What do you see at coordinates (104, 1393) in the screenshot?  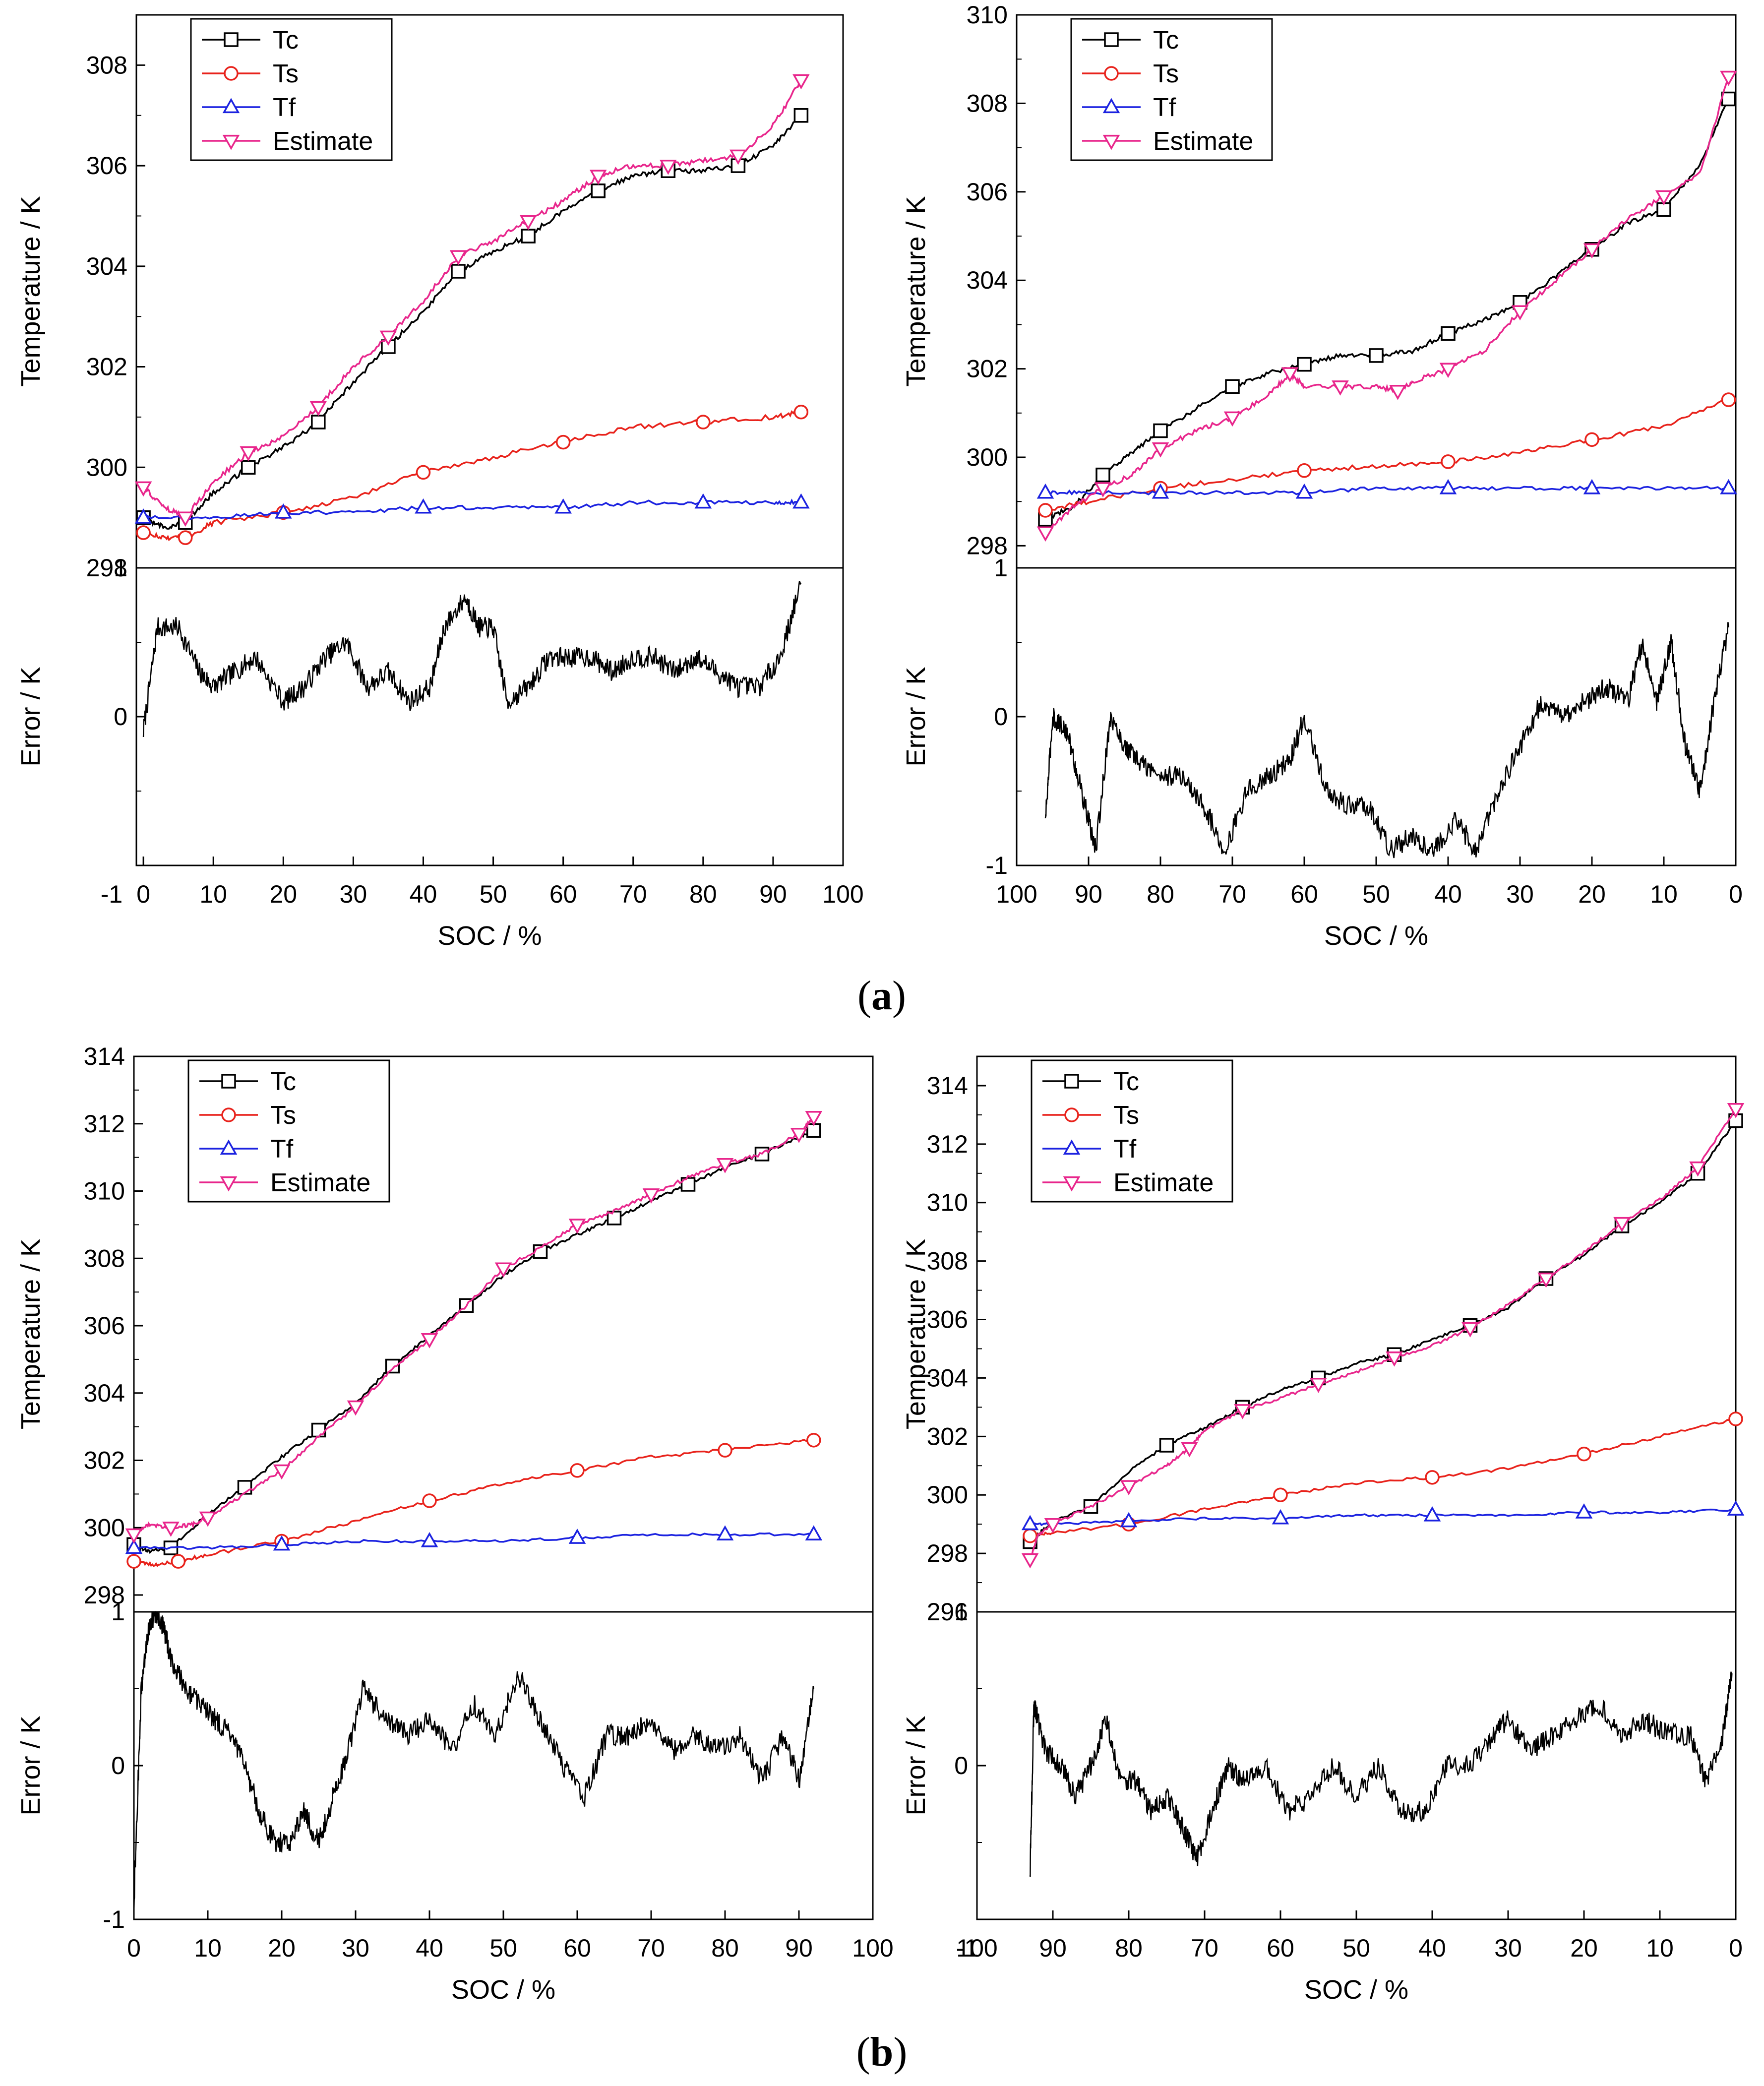 I see `b-left-top-ytick-label: 304` at bounding box center [104, 1393].